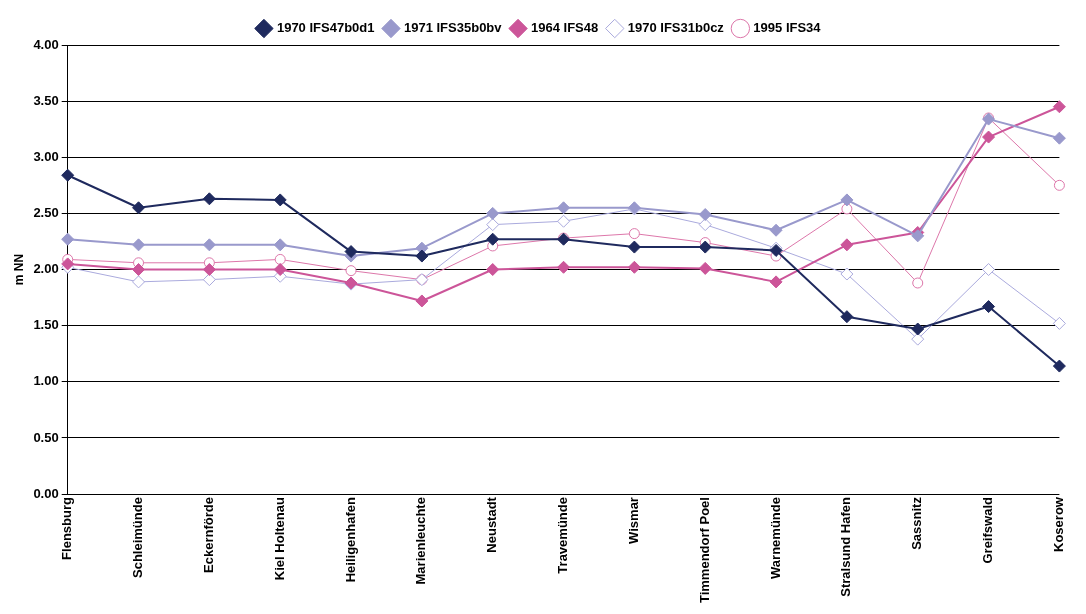  What do you see at coordinates (279, 539) in the screenshot?
I see `x-tick-label: Kiel Holtenau` at bounding box center [279, 539].